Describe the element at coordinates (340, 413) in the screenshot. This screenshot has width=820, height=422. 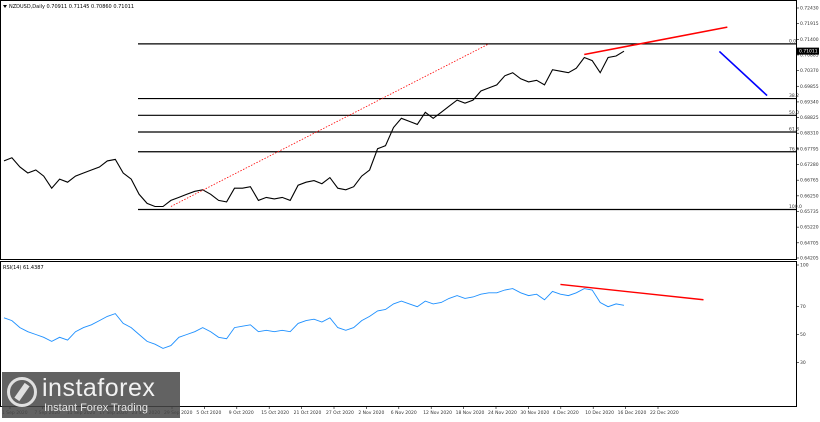
I see `date-axis-label: 27 Oct 2020` at that location.